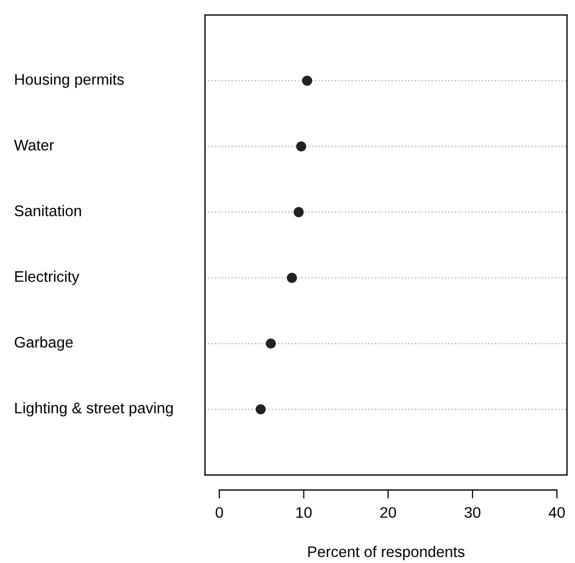  Describe the element at coordinates (388, 512) in the screenshot. I see `x-tick-label: 20` at that location.